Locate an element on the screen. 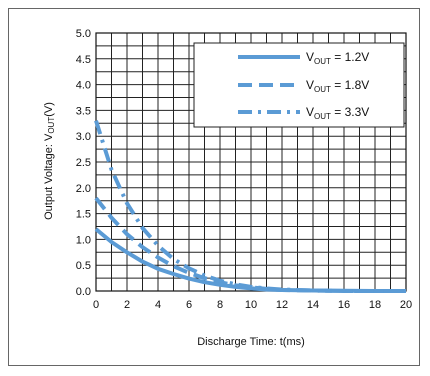  y-tick-label: 4.5 is located at coordinates (83, 60).